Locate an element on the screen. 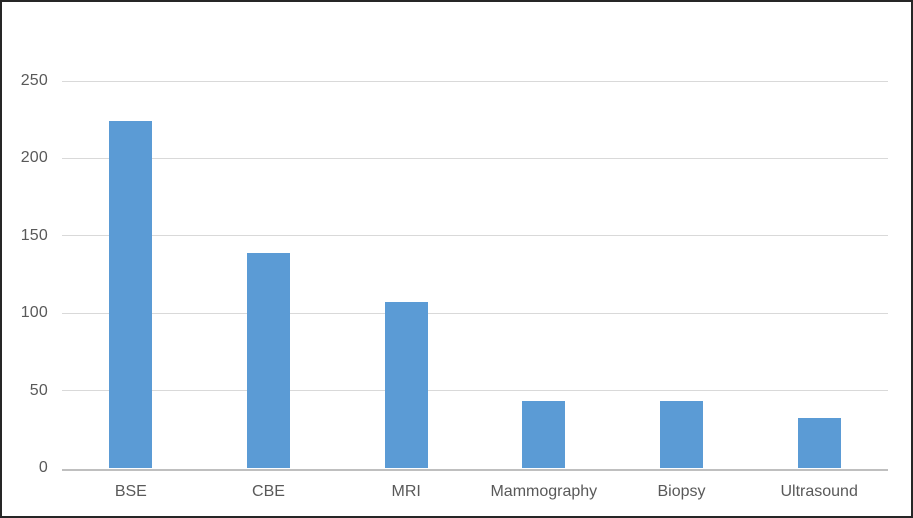 This screenshot has width=913, height=518. y-axis-tick-label-0: 0 is located at coordinates (43, 467).